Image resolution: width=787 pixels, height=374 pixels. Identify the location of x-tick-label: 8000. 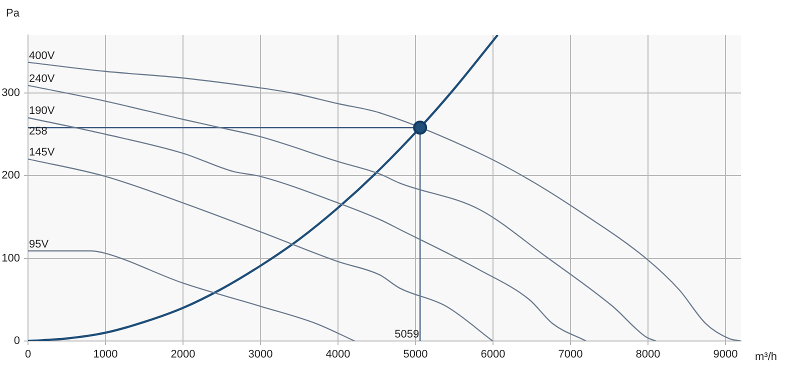
(648, 354).